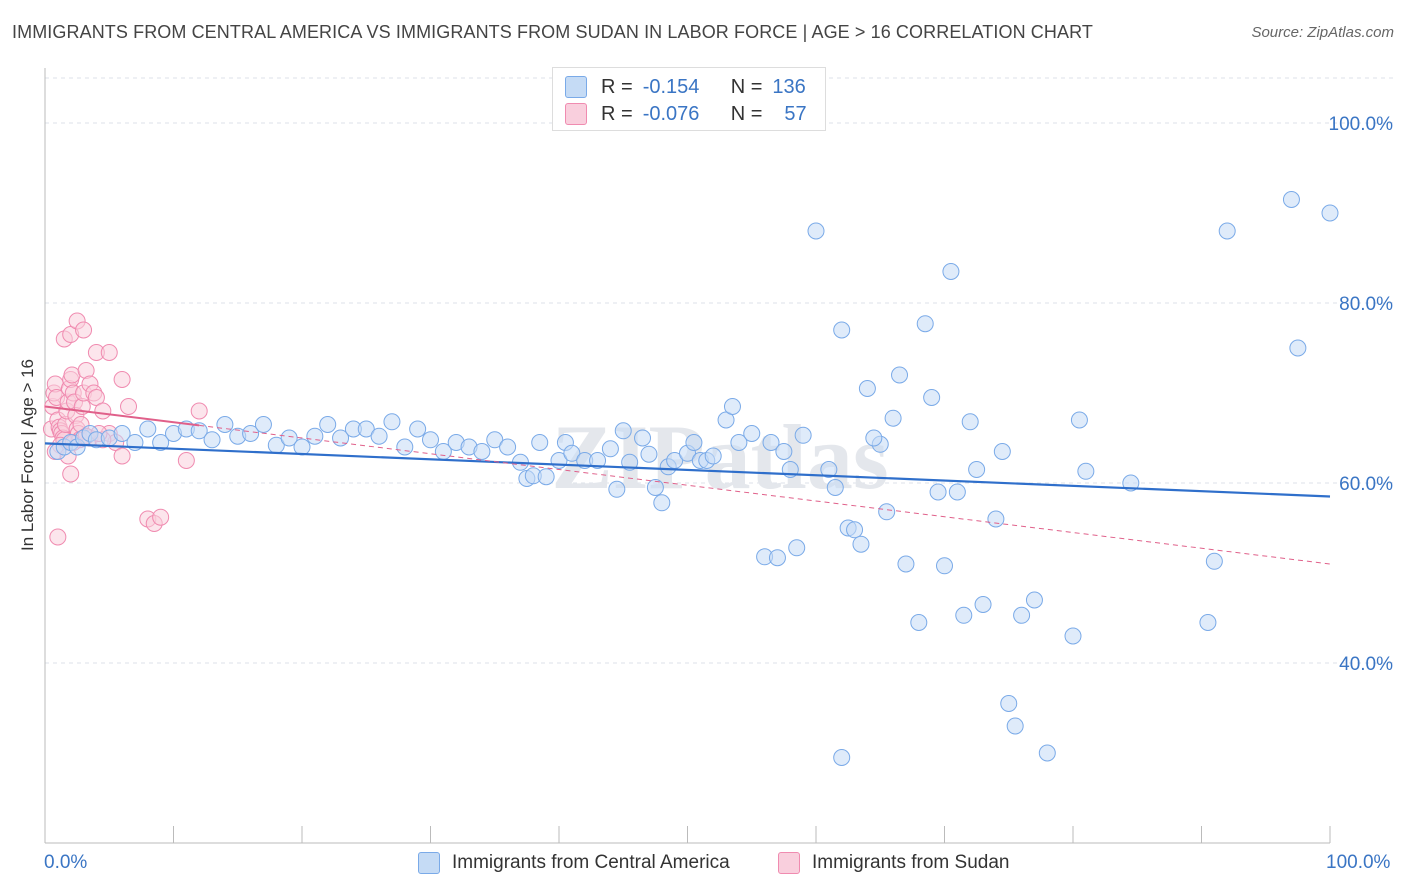 The height and width of the screenshot is (892, 1406). What do you see at coordinates (429, 863) in the screenshot?
I see `bottom-legend-swatch-blue` at bounding box center [429, 863].